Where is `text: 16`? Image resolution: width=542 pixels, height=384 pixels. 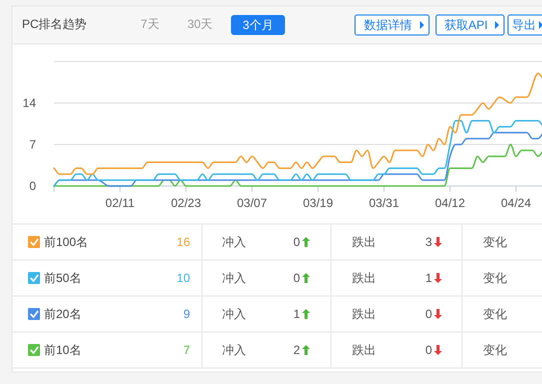 text: 16 is located at coordinates (183, 242).